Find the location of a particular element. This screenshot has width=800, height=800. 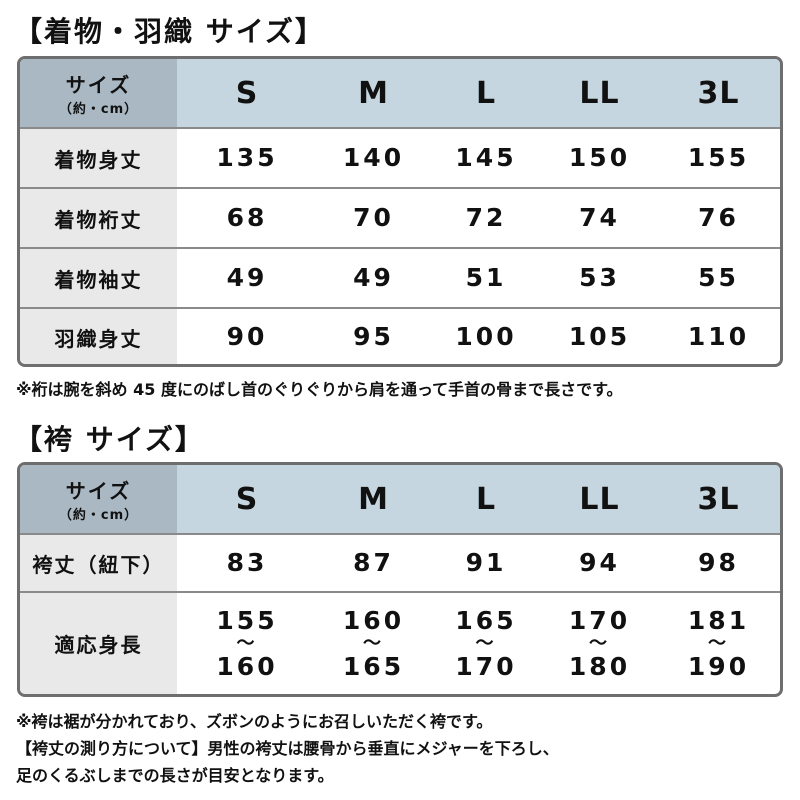

height-from: 170 is located at coordinates (599, 620).